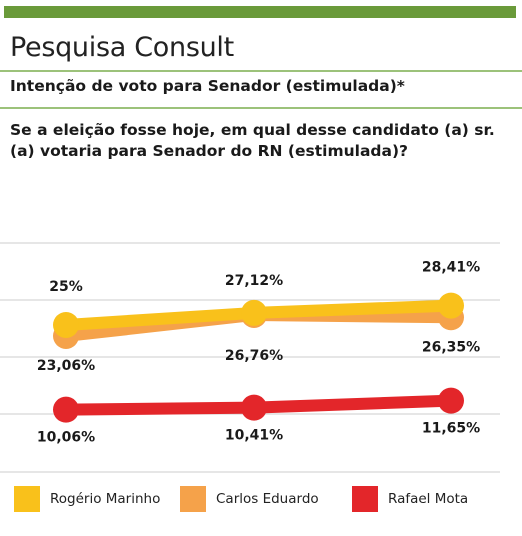  What do you see at coordinates (122, 47) in the screenshot?
I see `page-title: Pesquisa Consult` at bounding box center [122, 47].